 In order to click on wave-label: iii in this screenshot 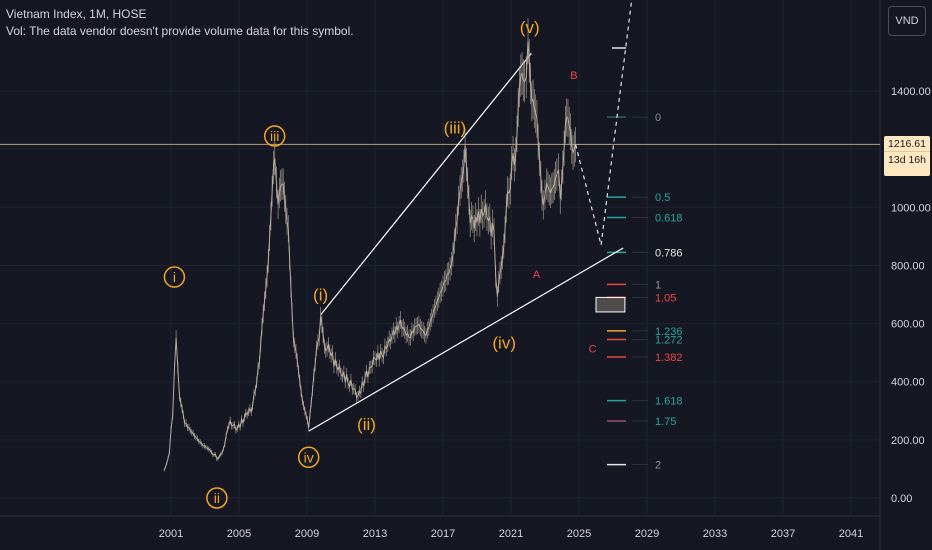, I will do `click(274, 136)`.